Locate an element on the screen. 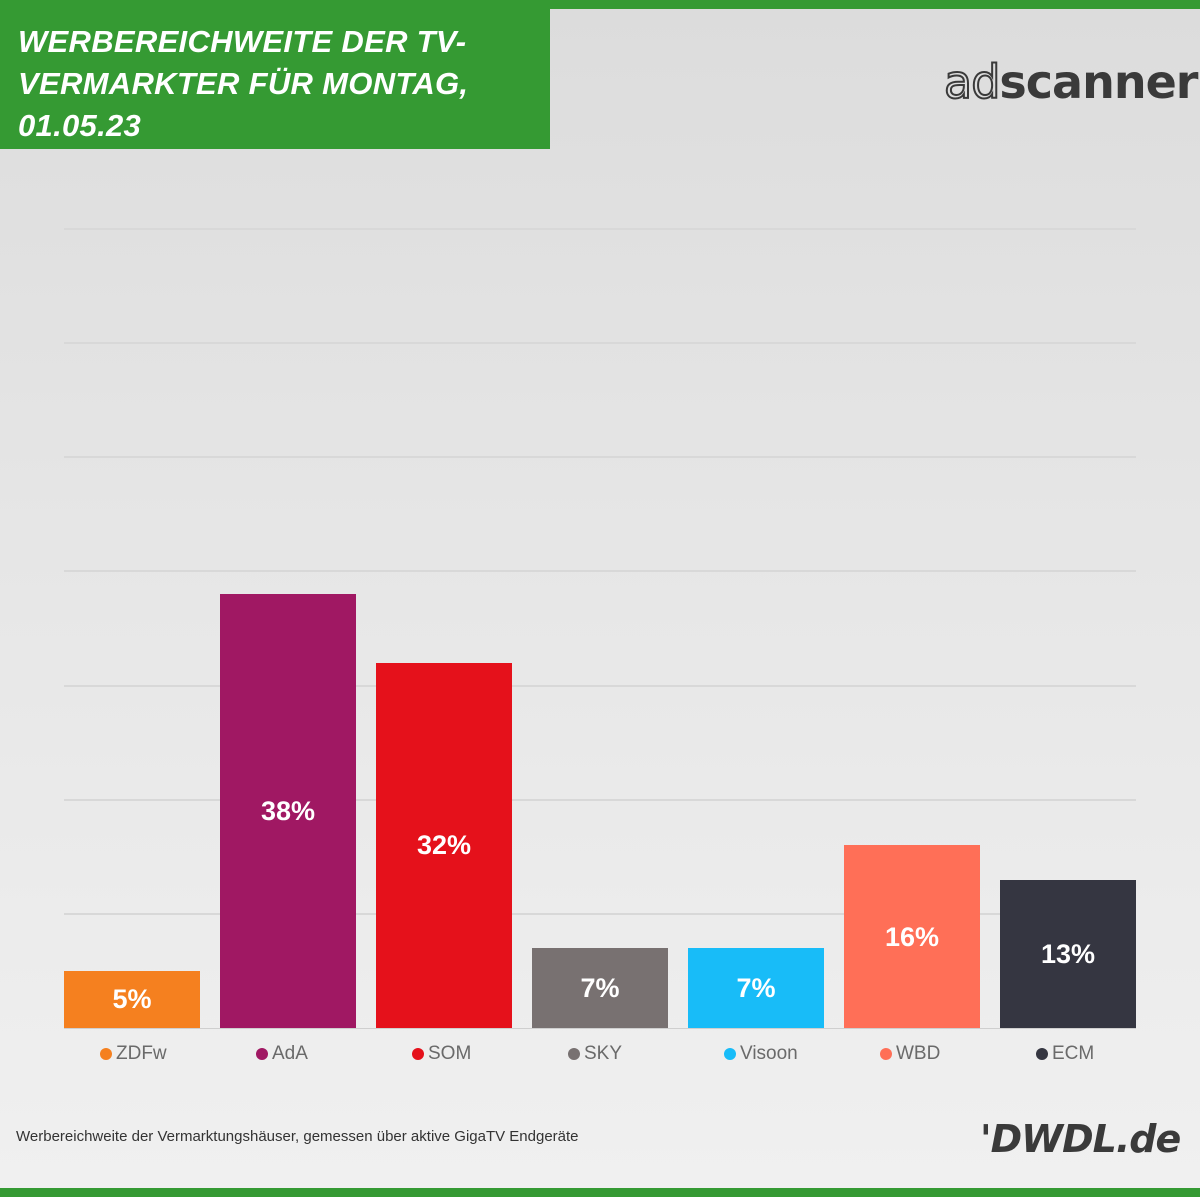 Image resolution: width=1200 pixels, height=1197 pixels. bar-ecm is located at coordinates (1068, 953).